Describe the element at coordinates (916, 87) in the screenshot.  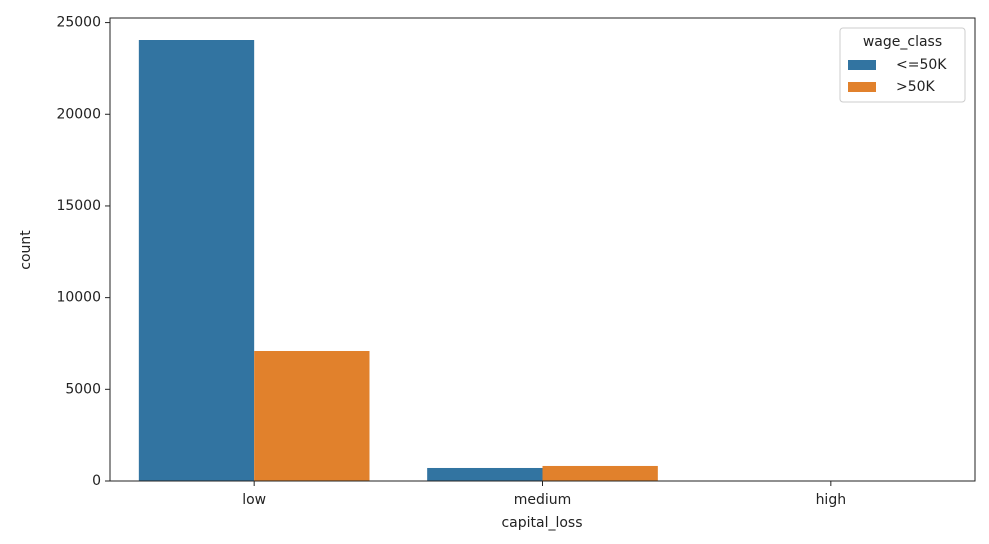
I see `legend-label: >50K` at that location.